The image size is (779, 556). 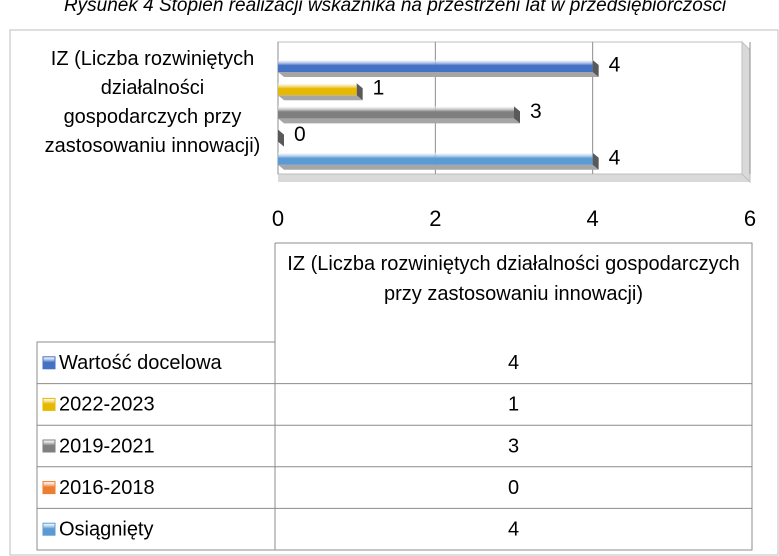 I want to click on legend-label: 2019-2021, so click(x=107, y=446).